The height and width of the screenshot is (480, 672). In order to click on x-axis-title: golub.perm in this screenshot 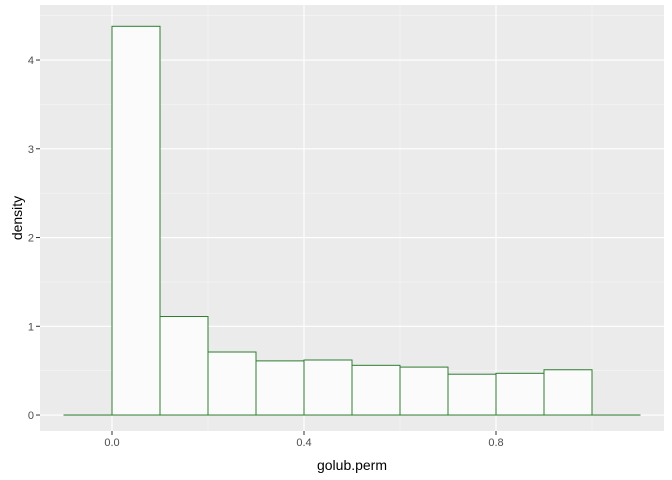, I will do `click(352, 465)`.